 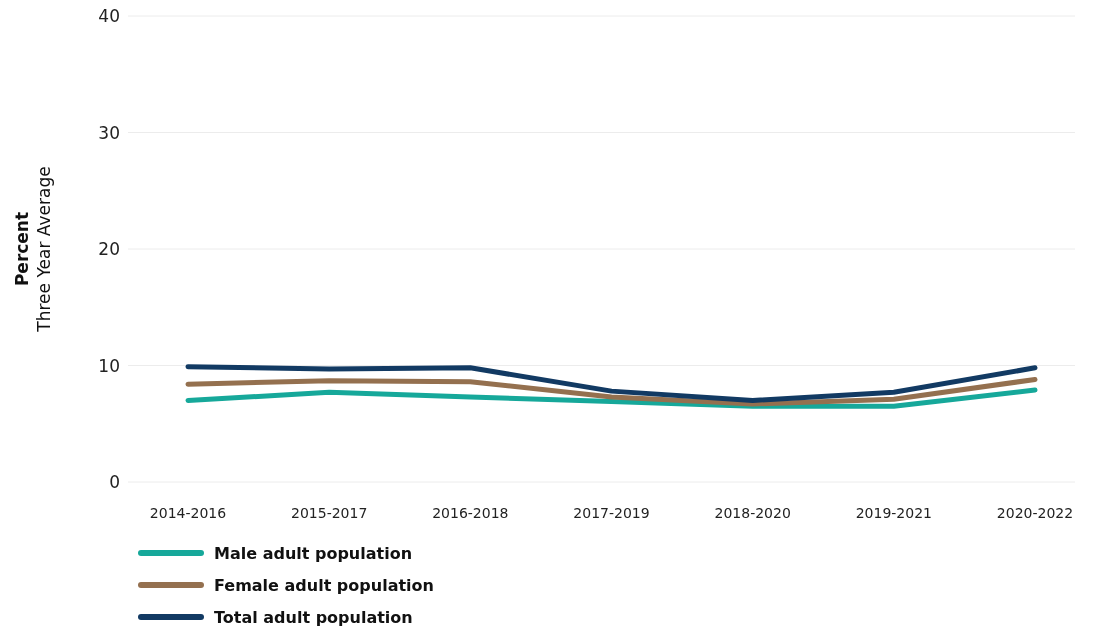 I want to click on y-axis-title: Percent Three Year Average, so click(x=33, y=249).